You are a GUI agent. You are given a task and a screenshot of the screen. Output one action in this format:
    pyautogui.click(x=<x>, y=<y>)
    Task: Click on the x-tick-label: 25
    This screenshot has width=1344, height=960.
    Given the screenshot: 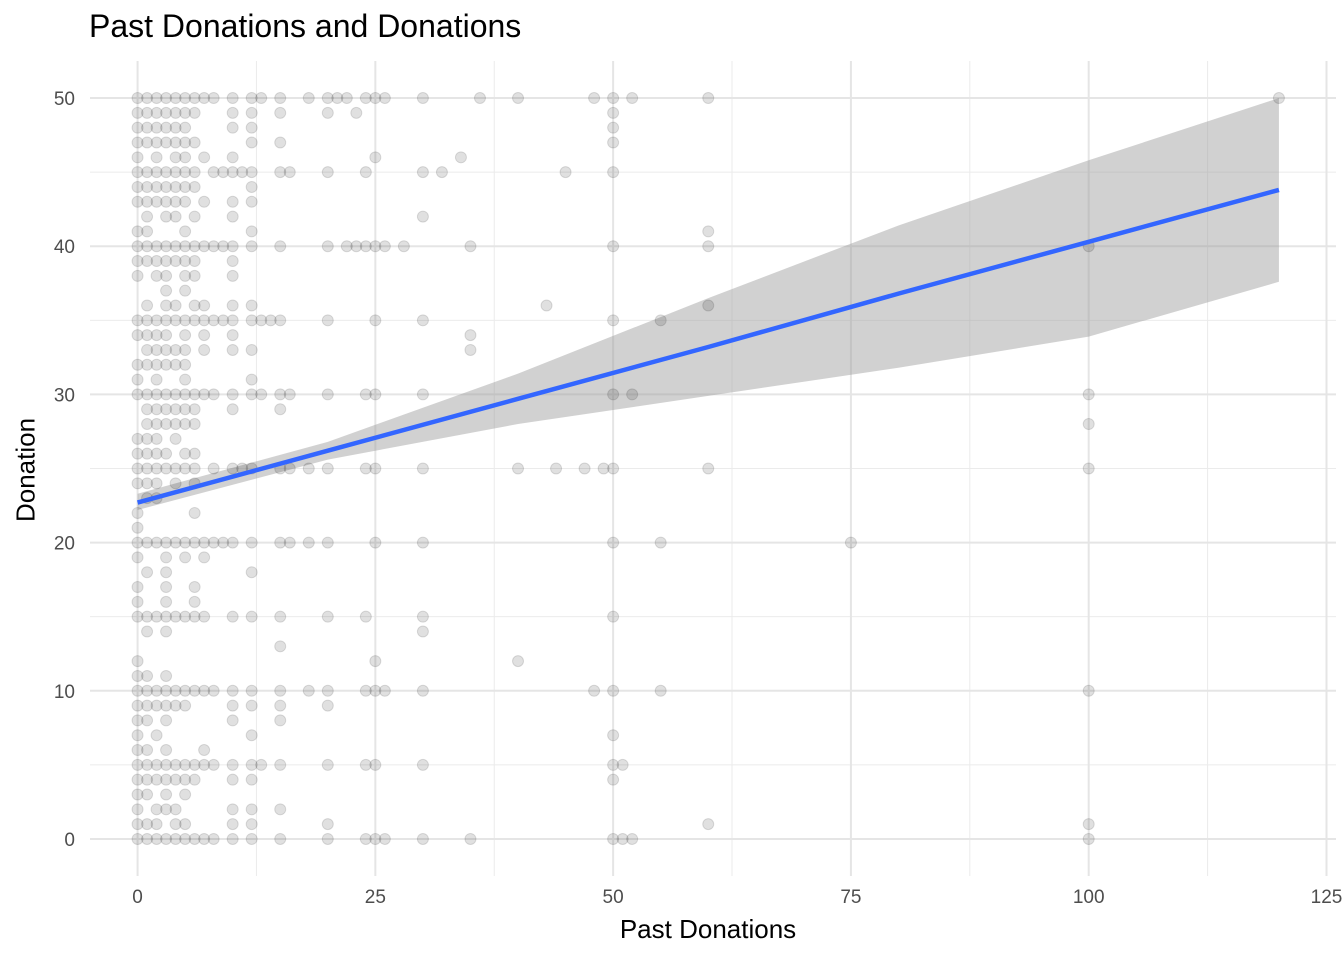 What is the action you would take?
    pyautogui.click(x=375, y=897)
    